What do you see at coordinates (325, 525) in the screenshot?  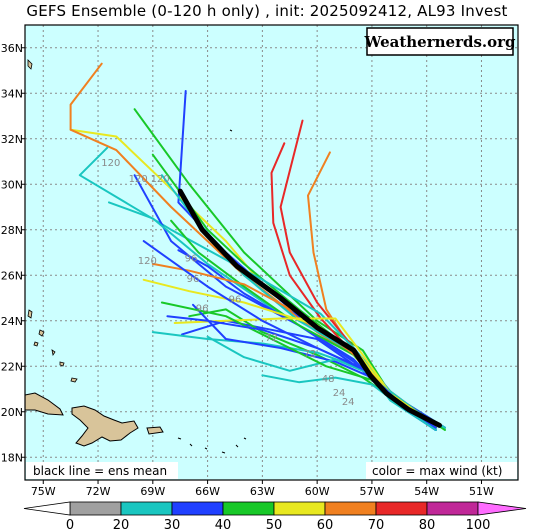 I see `colorbar-label: 60` at bounding box center [325, 525].